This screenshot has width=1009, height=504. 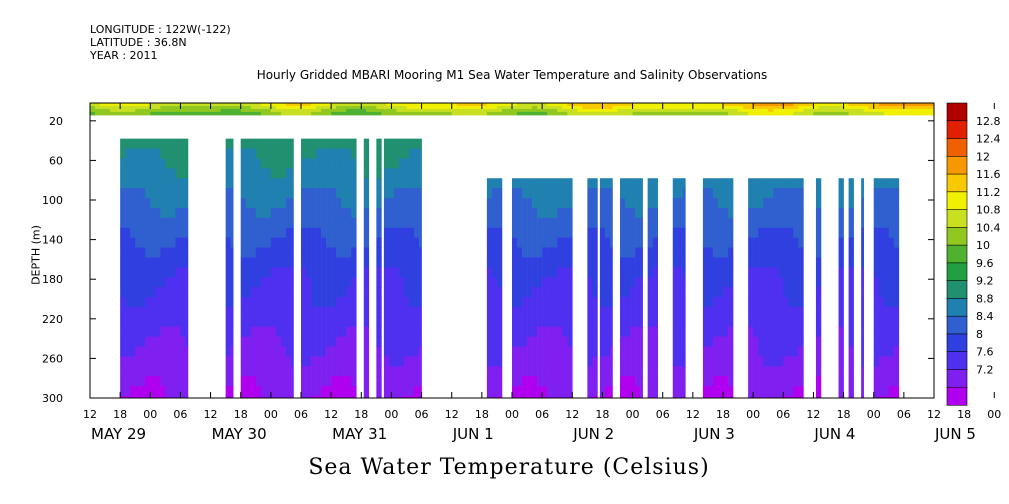 I want to click on x-tick-label: 06, so click(x=783, y=414).